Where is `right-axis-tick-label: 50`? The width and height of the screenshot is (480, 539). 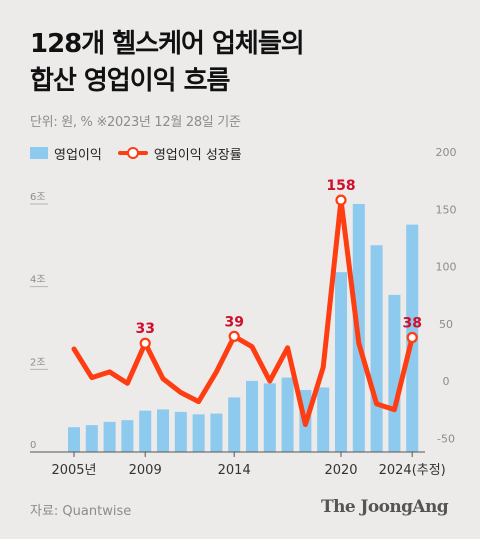 right-axis-tick-label: 50 is located at coordinates (446, 324).